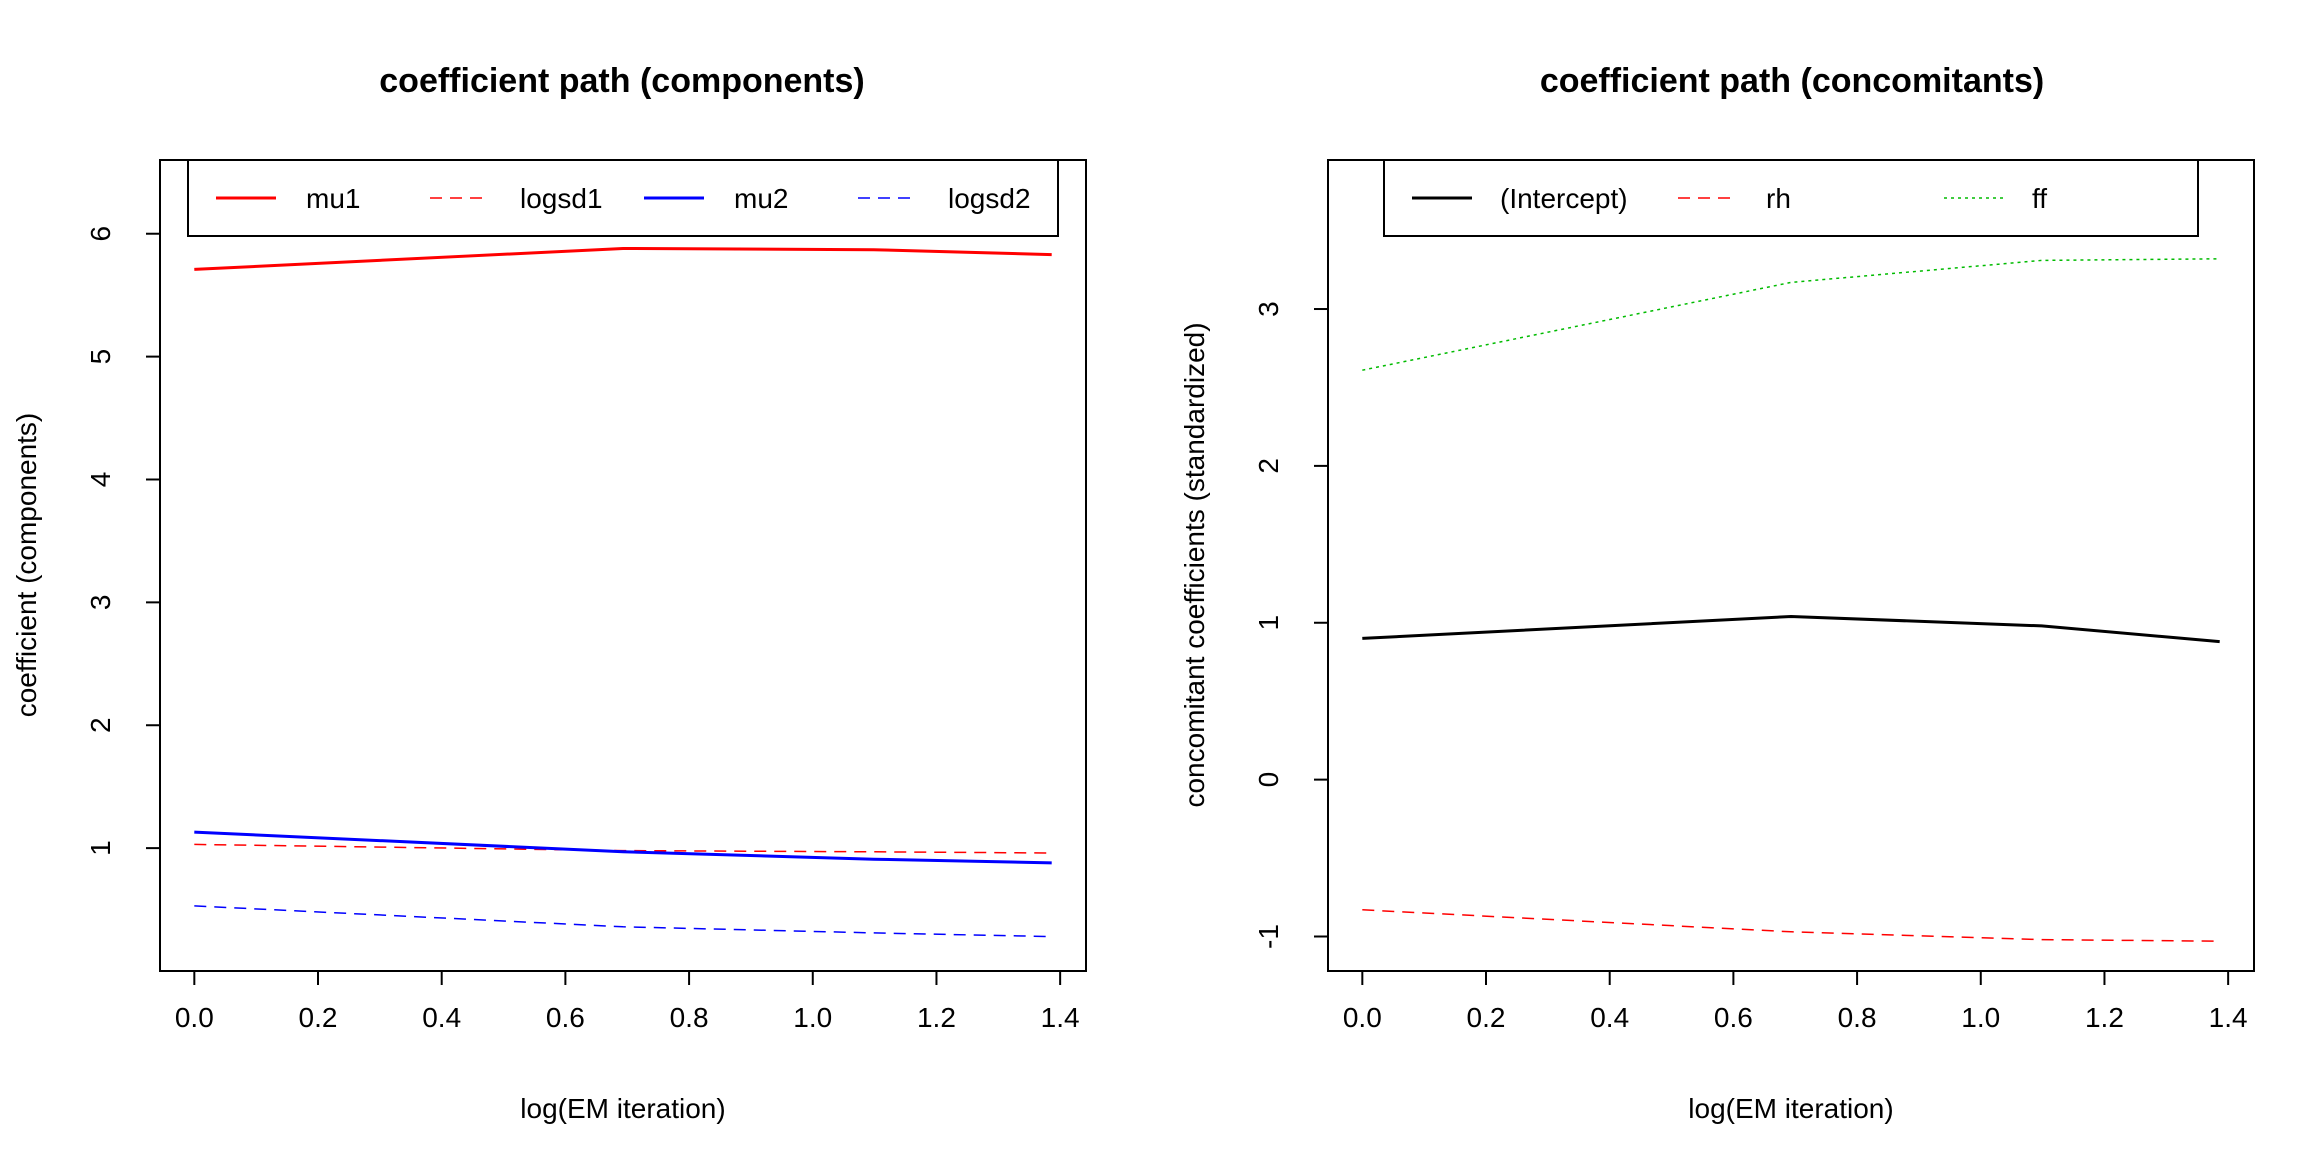  I want to click on y-axis: -1 0 1 2 3, so click(1290, 625).